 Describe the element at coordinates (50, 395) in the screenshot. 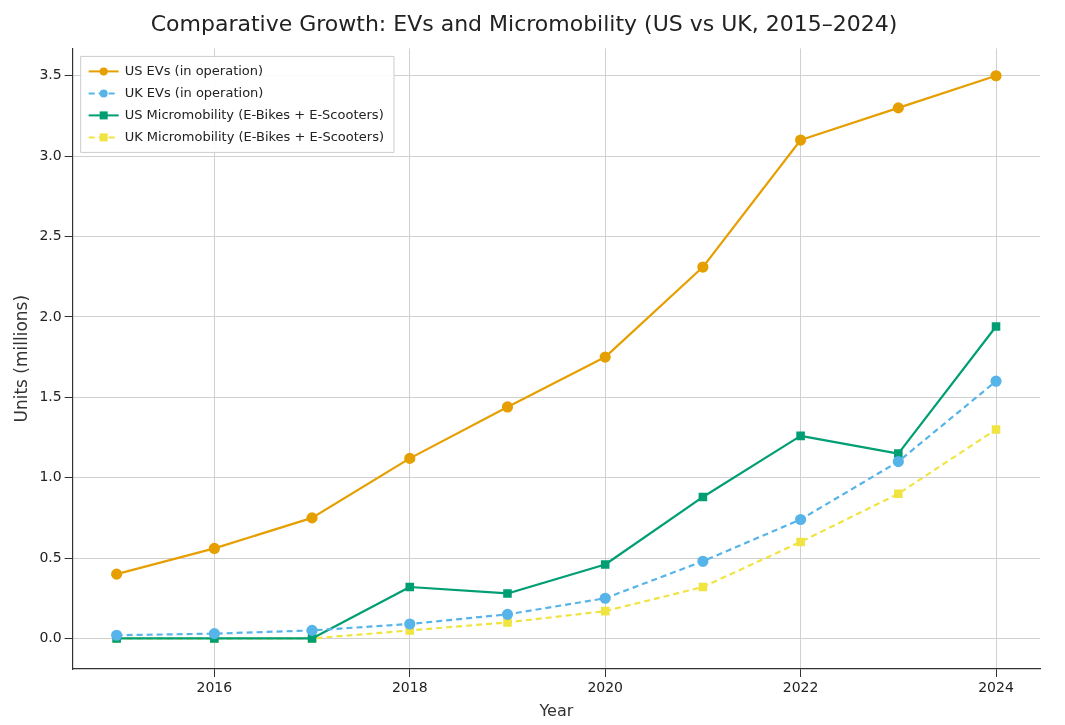

I see `y-tick-label: 1.5` at that location.